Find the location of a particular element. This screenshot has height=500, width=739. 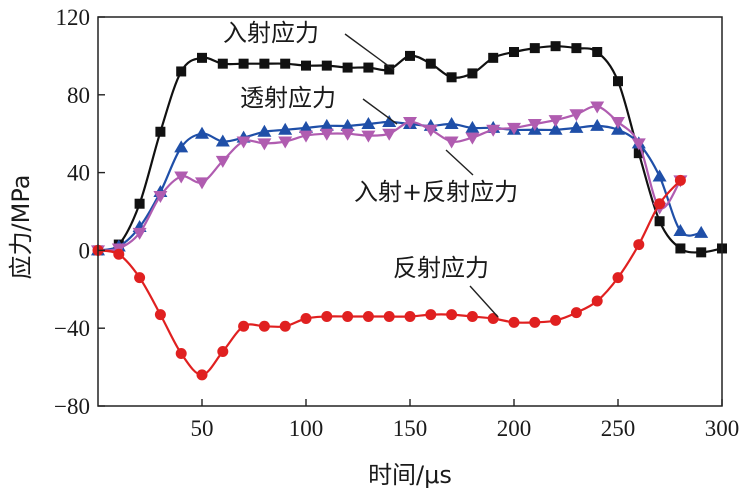

x-tick-label: 50 is located at coordinates (202, 428).